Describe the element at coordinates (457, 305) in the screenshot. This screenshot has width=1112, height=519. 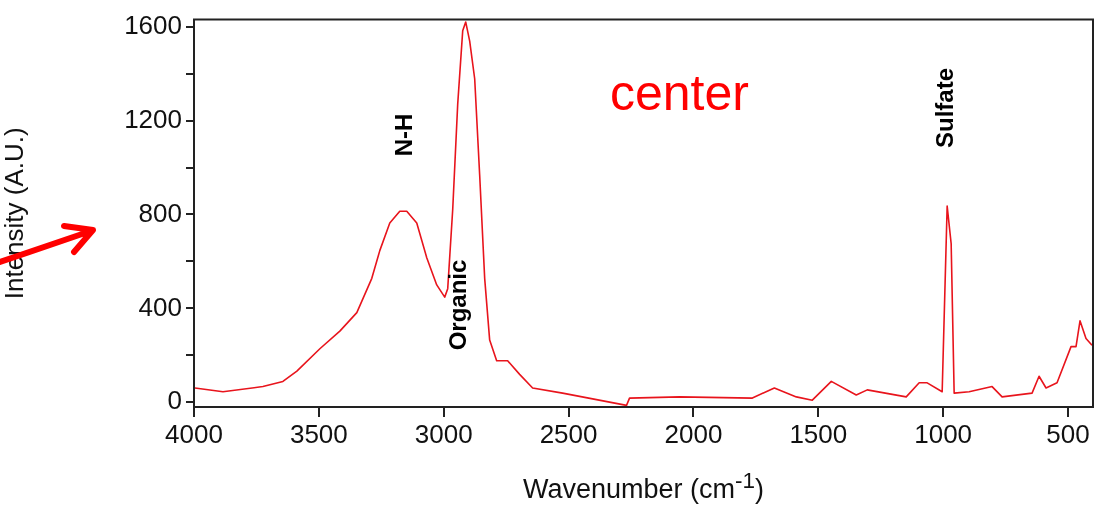
I see `annotation: Organic` at that location.